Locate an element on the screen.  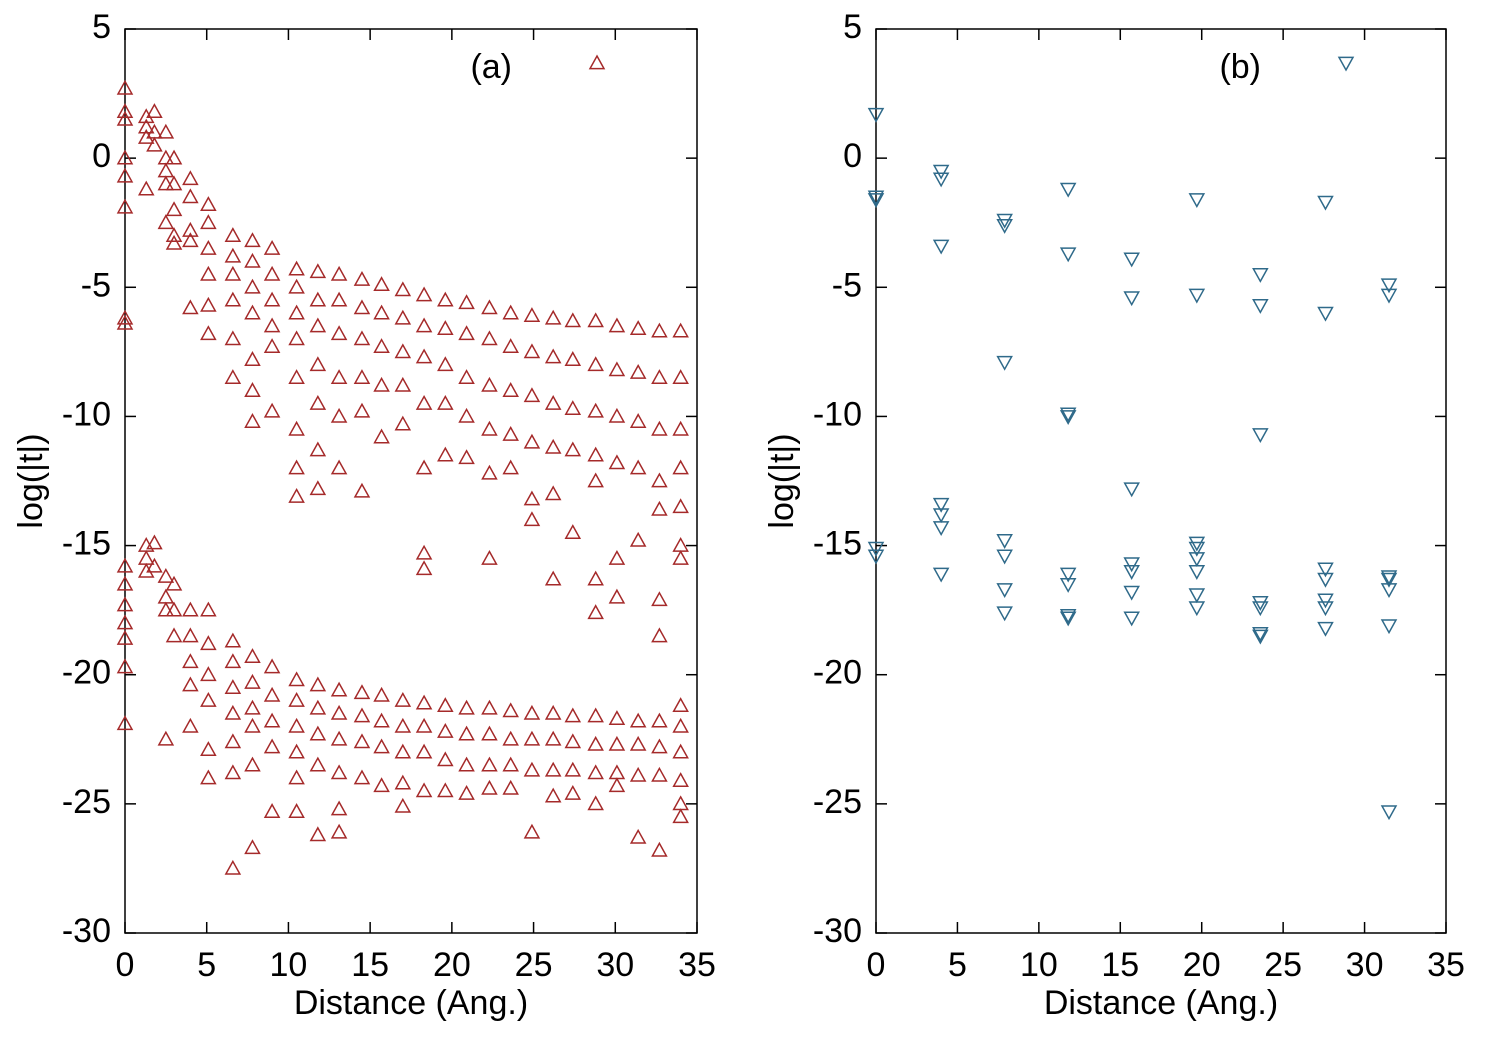
x-tick-label: 25 is located at coordinates (1283, 965).